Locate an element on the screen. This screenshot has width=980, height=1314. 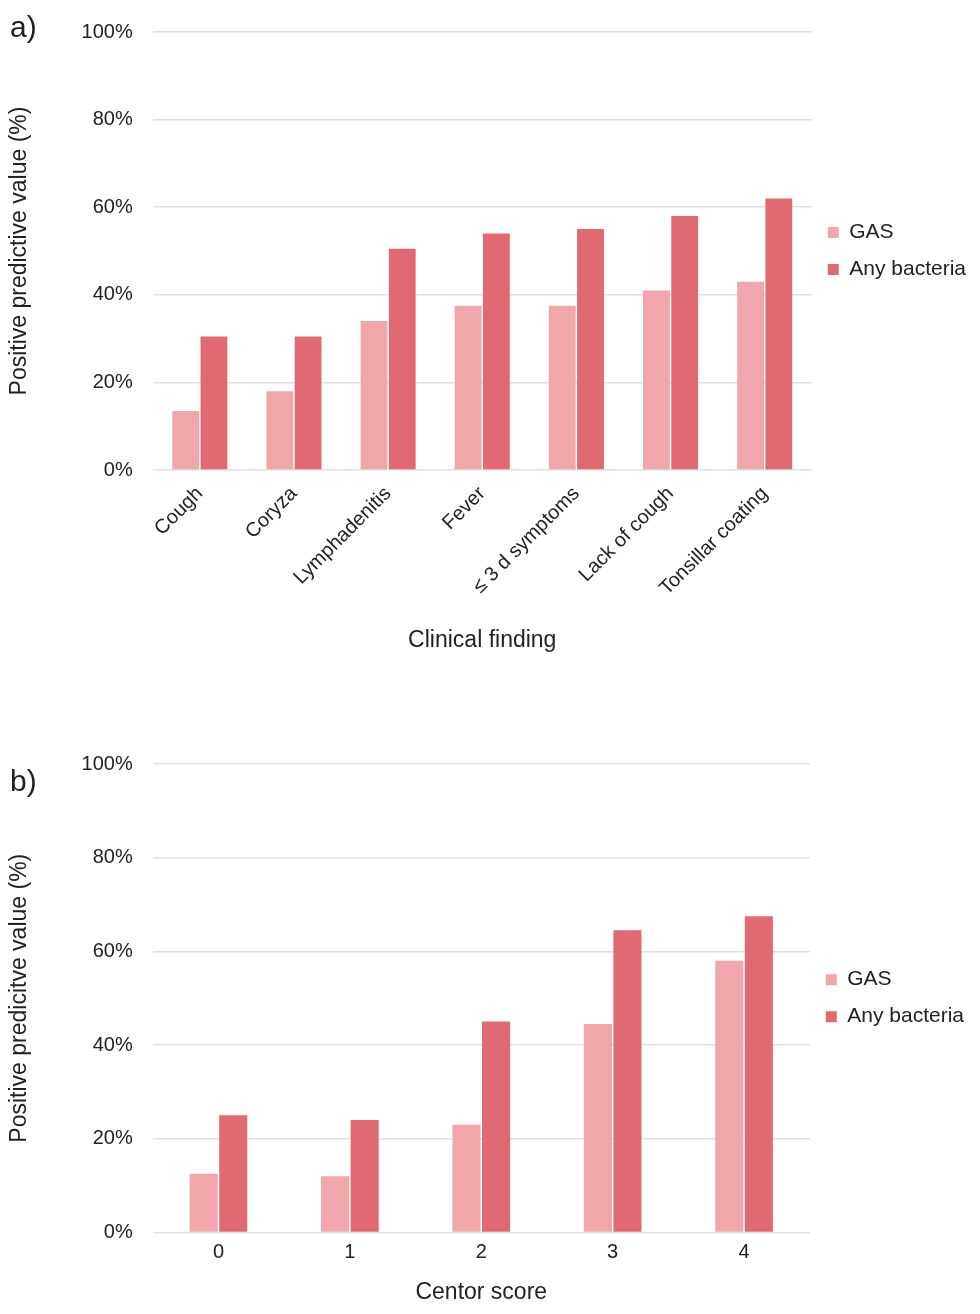
chart-title: b) is located at coordinates (23, 780).